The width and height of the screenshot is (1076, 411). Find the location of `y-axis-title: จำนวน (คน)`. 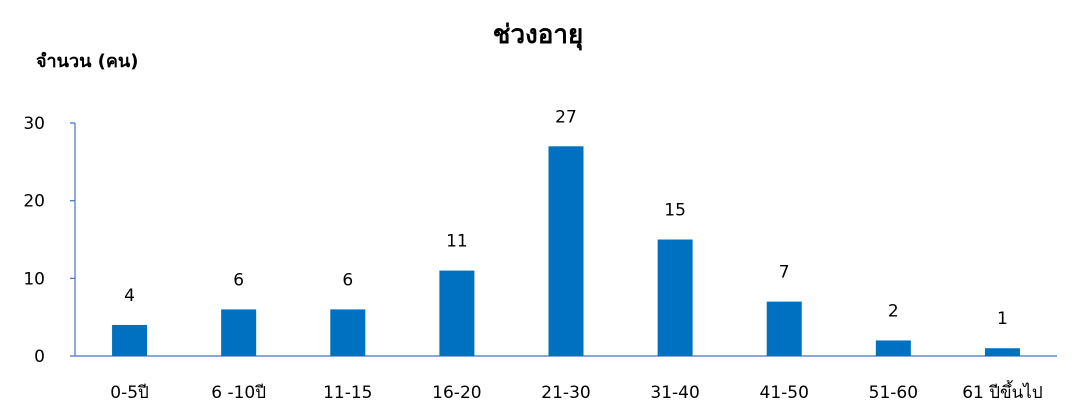

y-axis-title: จำนวน (คน) is located at coordinates (87, 61).